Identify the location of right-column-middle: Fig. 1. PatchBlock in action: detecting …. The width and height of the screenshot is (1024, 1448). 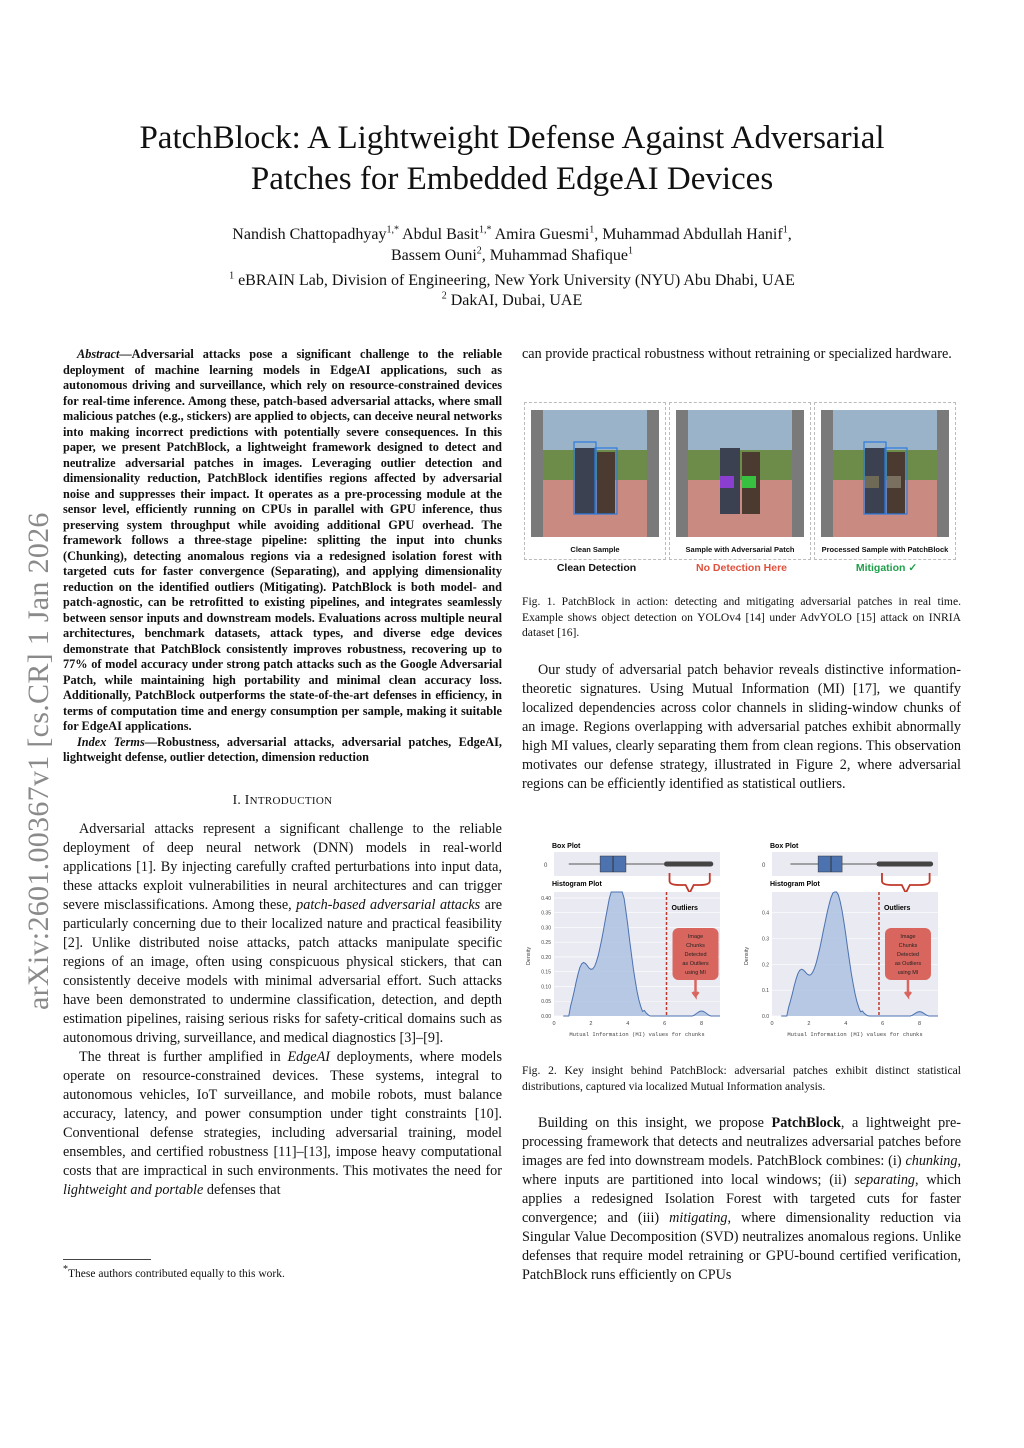
(741, 694).